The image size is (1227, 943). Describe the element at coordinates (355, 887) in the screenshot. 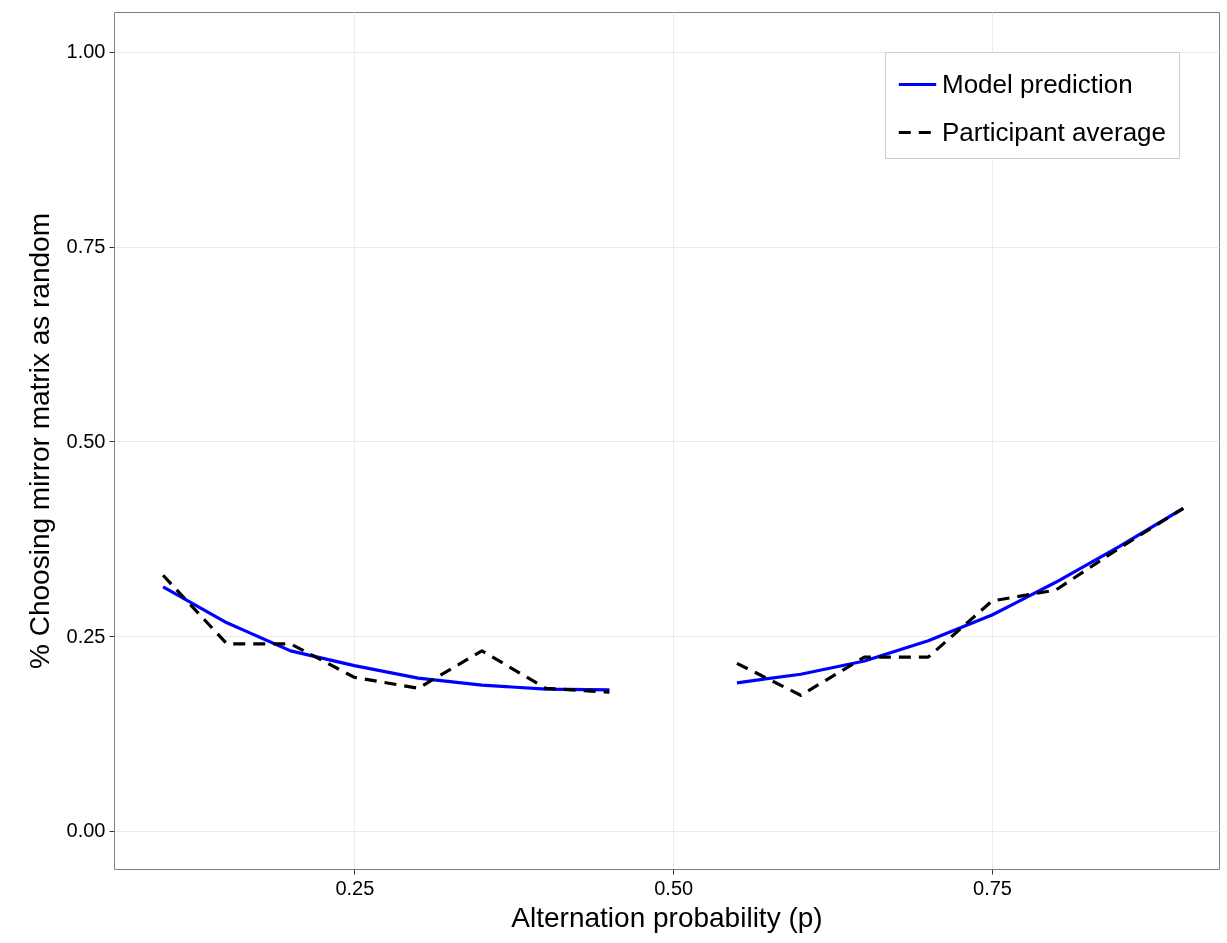

I see `x-tick-label: 0.25` at that location.